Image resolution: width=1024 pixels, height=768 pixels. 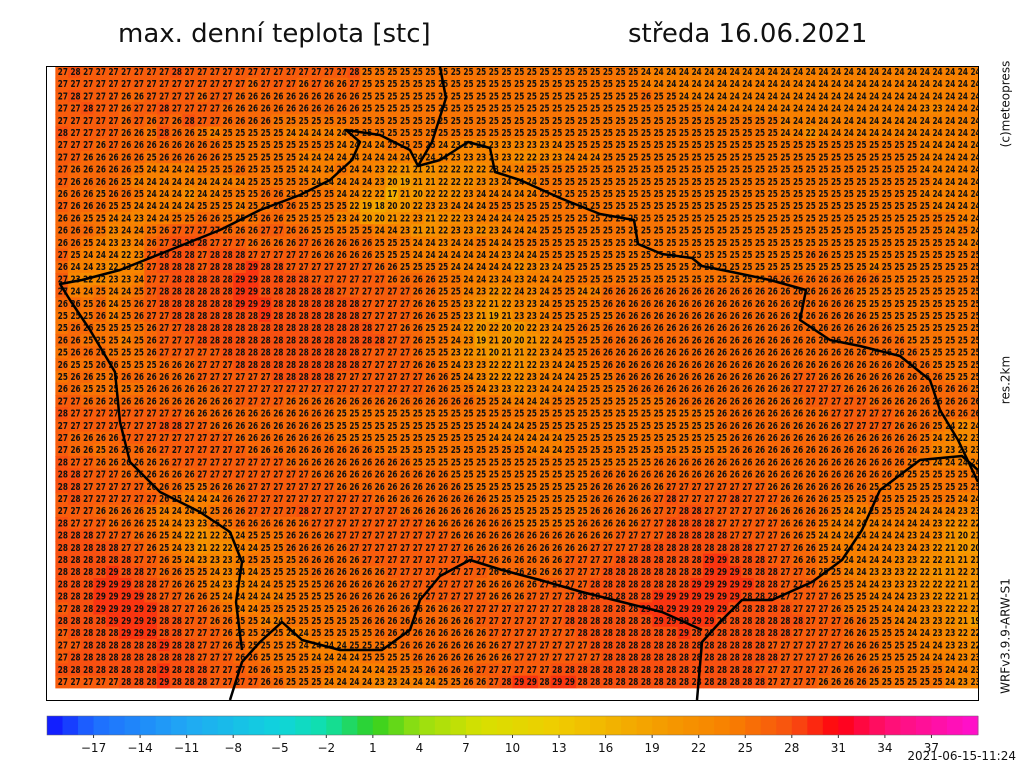 What do you see at coordinates (512, 748) in the screenshot?
I see `colorbar-tick-label: 10` at bounding box center [512, 748].